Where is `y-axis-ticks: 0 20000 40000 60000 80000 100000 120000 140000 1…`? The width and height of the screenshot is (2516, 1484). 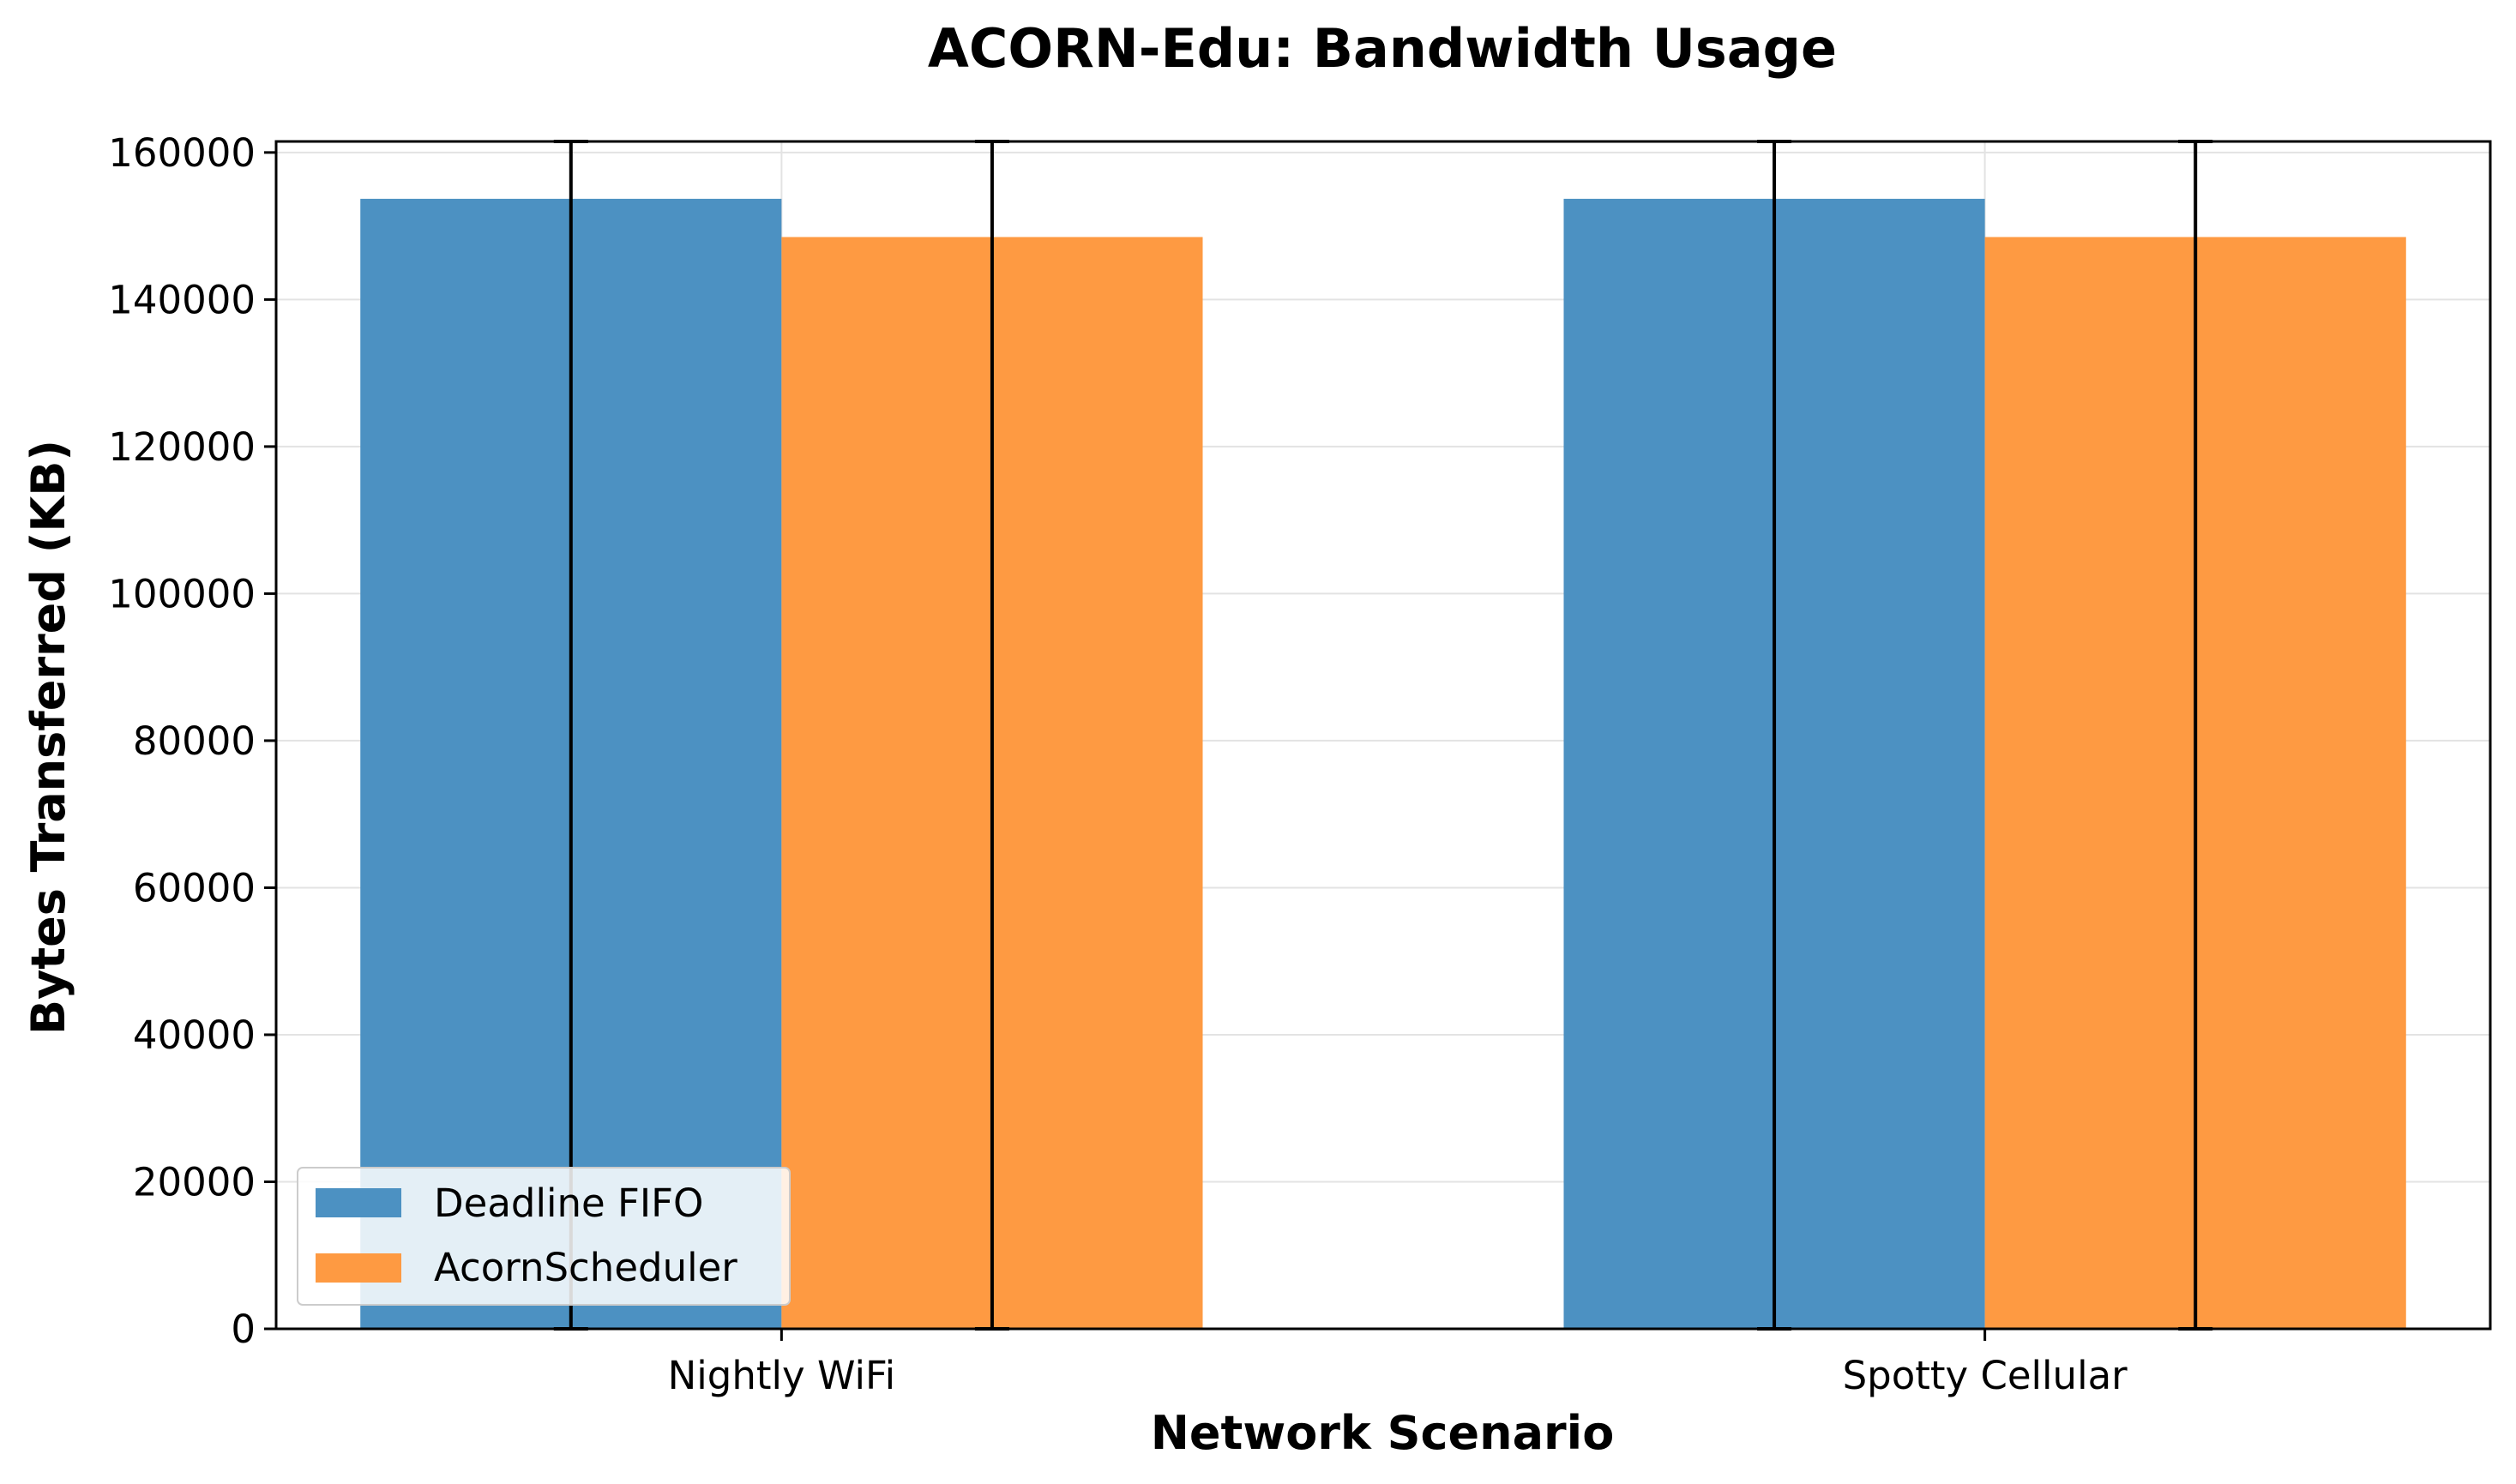
y-axis-ticks: 0 20000 40000 60000 80000 100000 120000 140000 1… is located at coordinates (192, 741).